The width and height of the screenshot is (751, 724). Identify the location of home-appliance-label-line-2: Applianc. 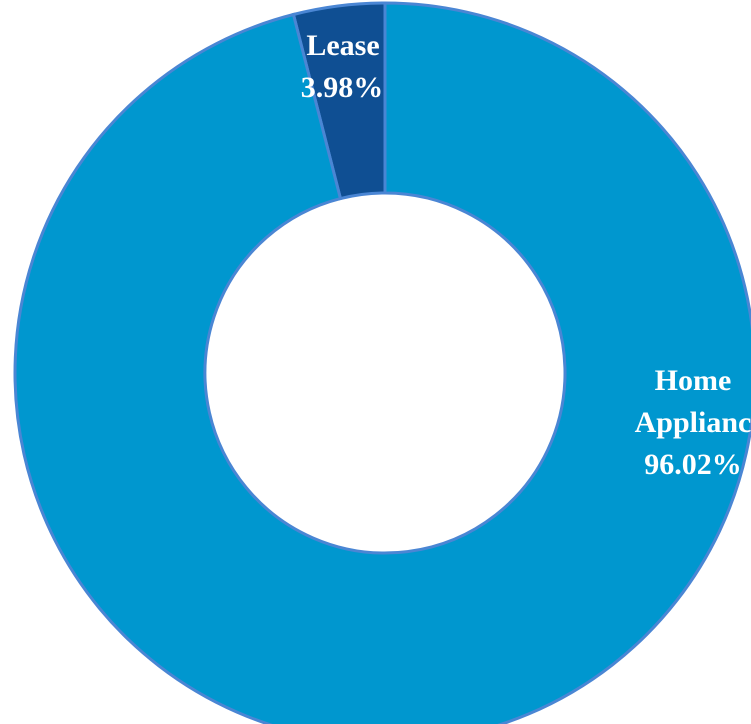
(693, 422).